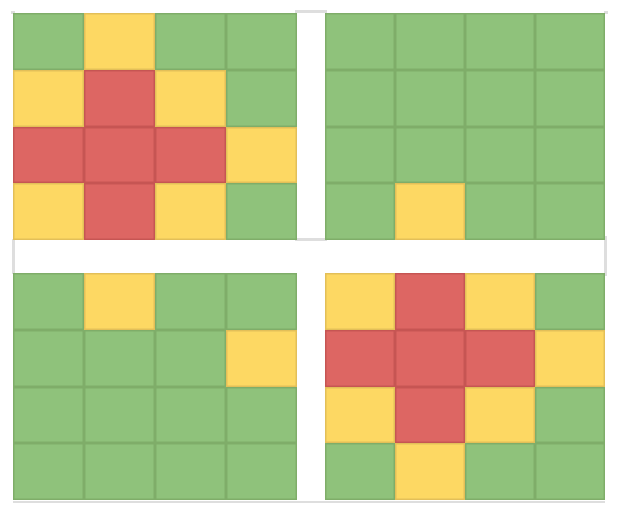  I want to click on heatmap-cell-bottom-right-r4c1, so click(360, 471).